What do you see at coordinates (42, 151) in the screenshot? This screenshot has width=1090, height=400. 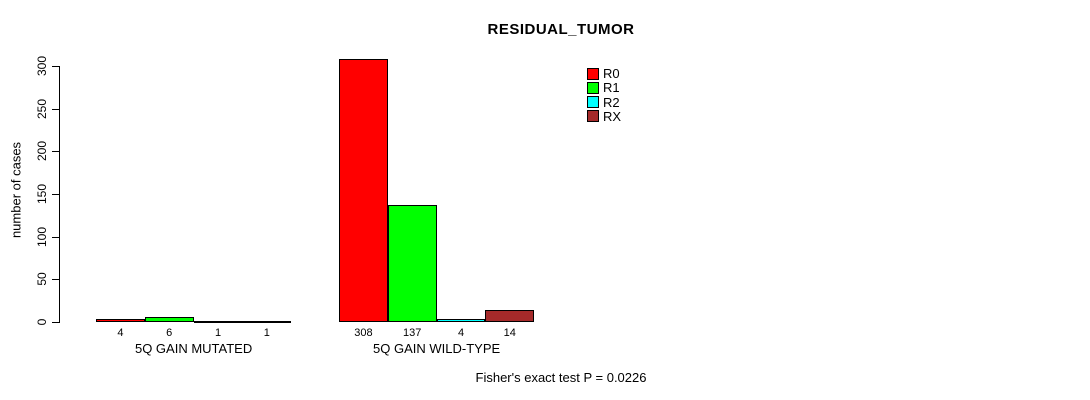 I see `y-tick-label: 200` at bounding box center [42, 151].